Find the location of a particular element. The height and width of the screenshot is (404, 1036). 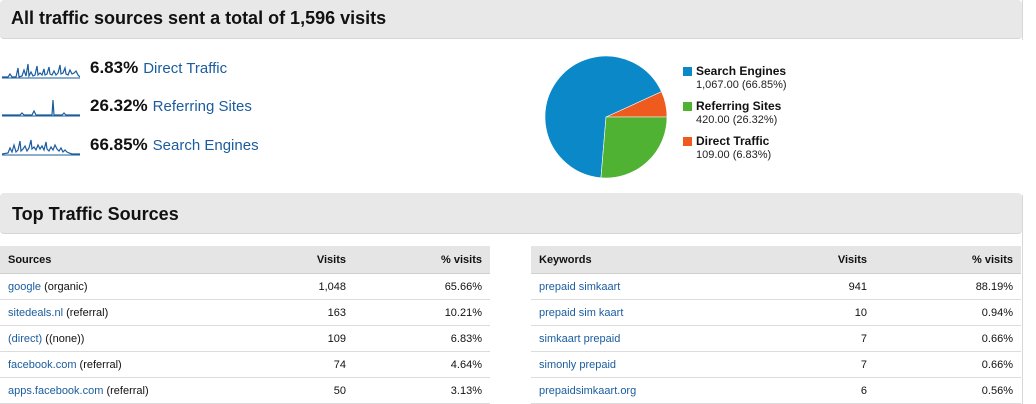

percent-cell: 6.83% is located at coordinates (422, 338).